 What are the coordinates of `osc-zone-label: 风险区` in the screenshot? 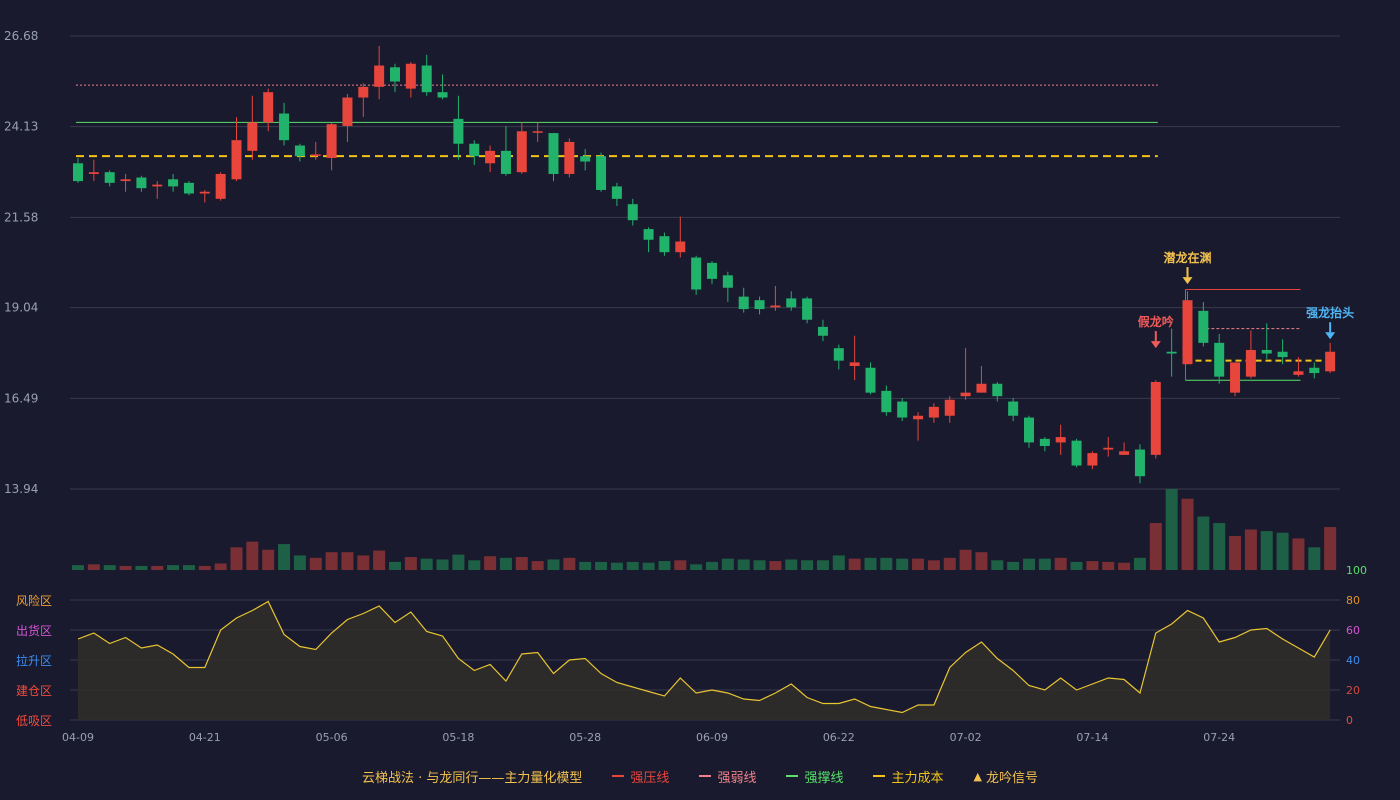 It's located at (34, 600).